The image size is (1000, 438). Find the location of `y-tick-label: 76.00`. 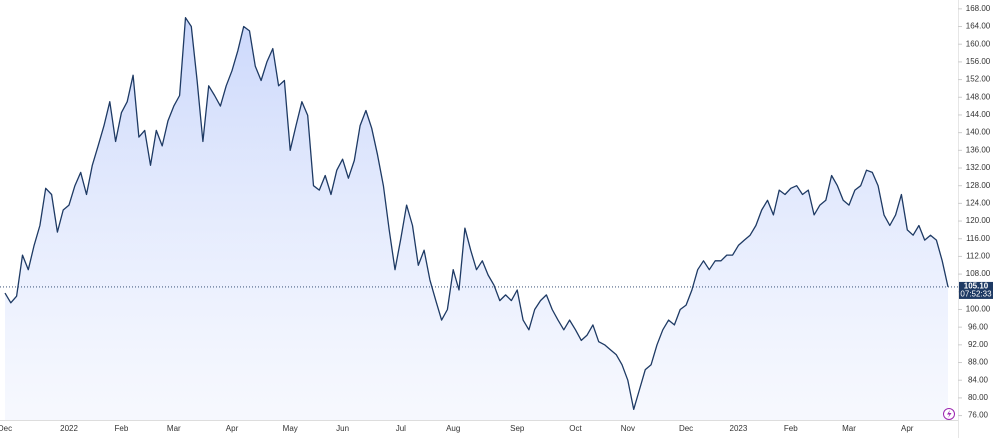

y-tick-label: 76.00 is located at coordinates (978, 415).